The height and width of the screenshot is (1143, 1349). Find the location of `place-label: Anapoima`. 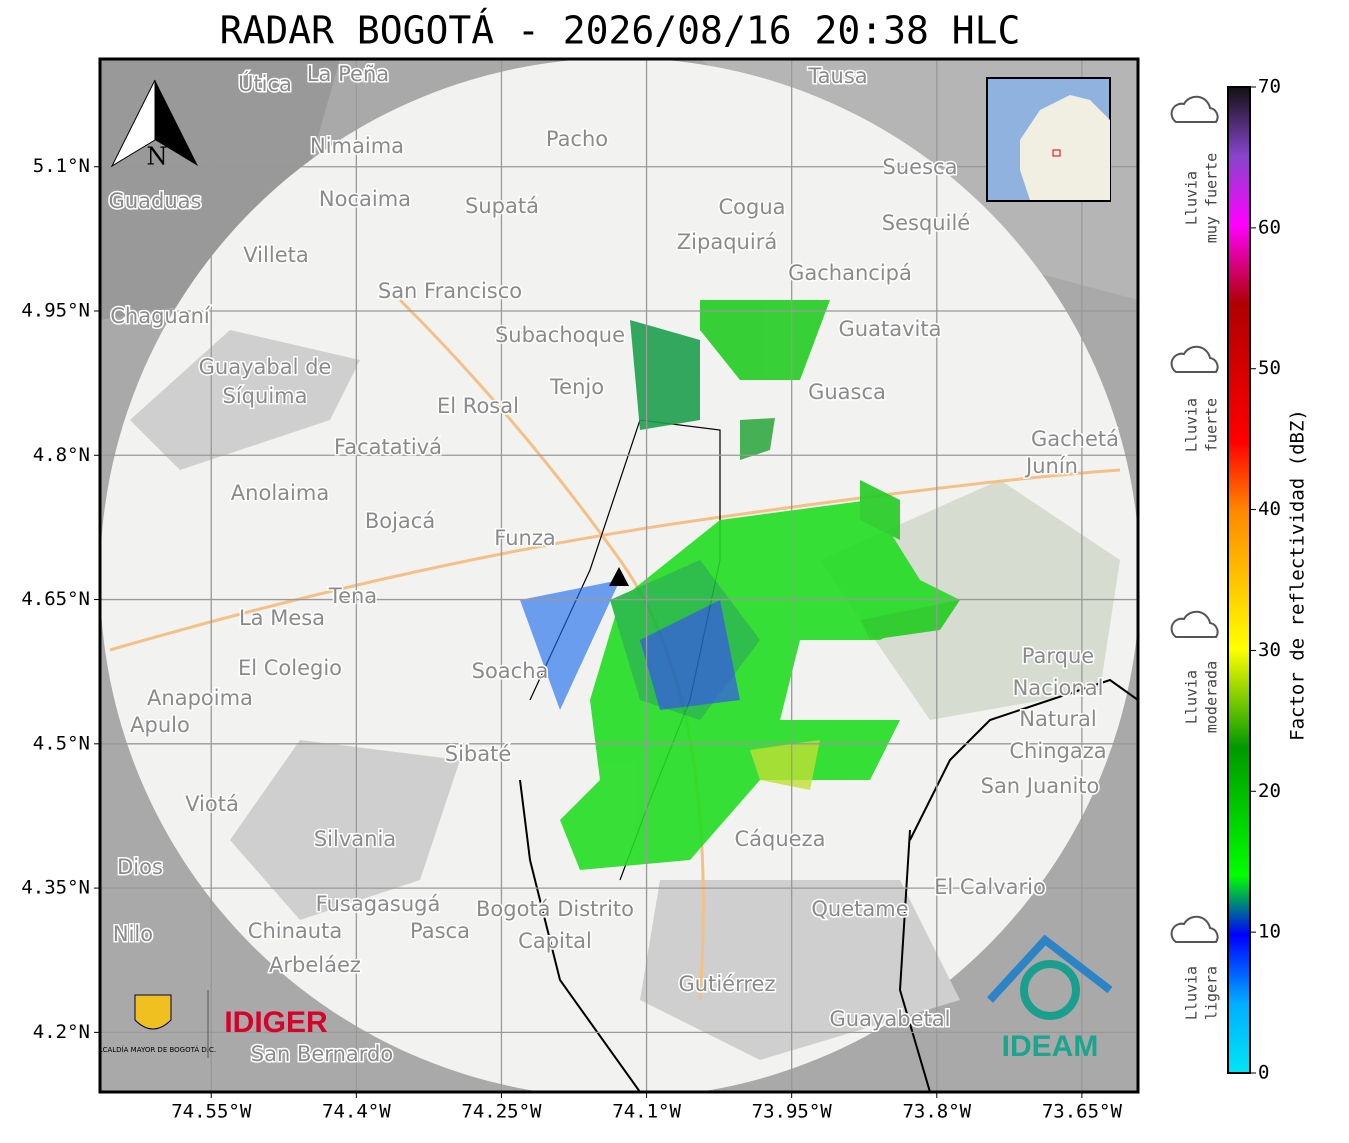

place-label: Anapoima is located at coordinates (200, 698).